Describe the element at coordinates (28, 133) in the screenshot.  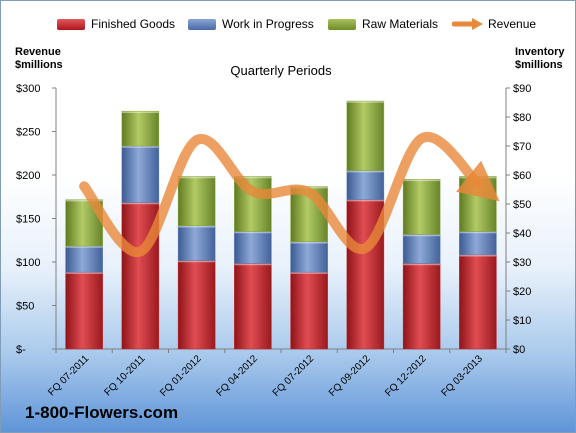
I see `left-tick-label: $250` at that location.